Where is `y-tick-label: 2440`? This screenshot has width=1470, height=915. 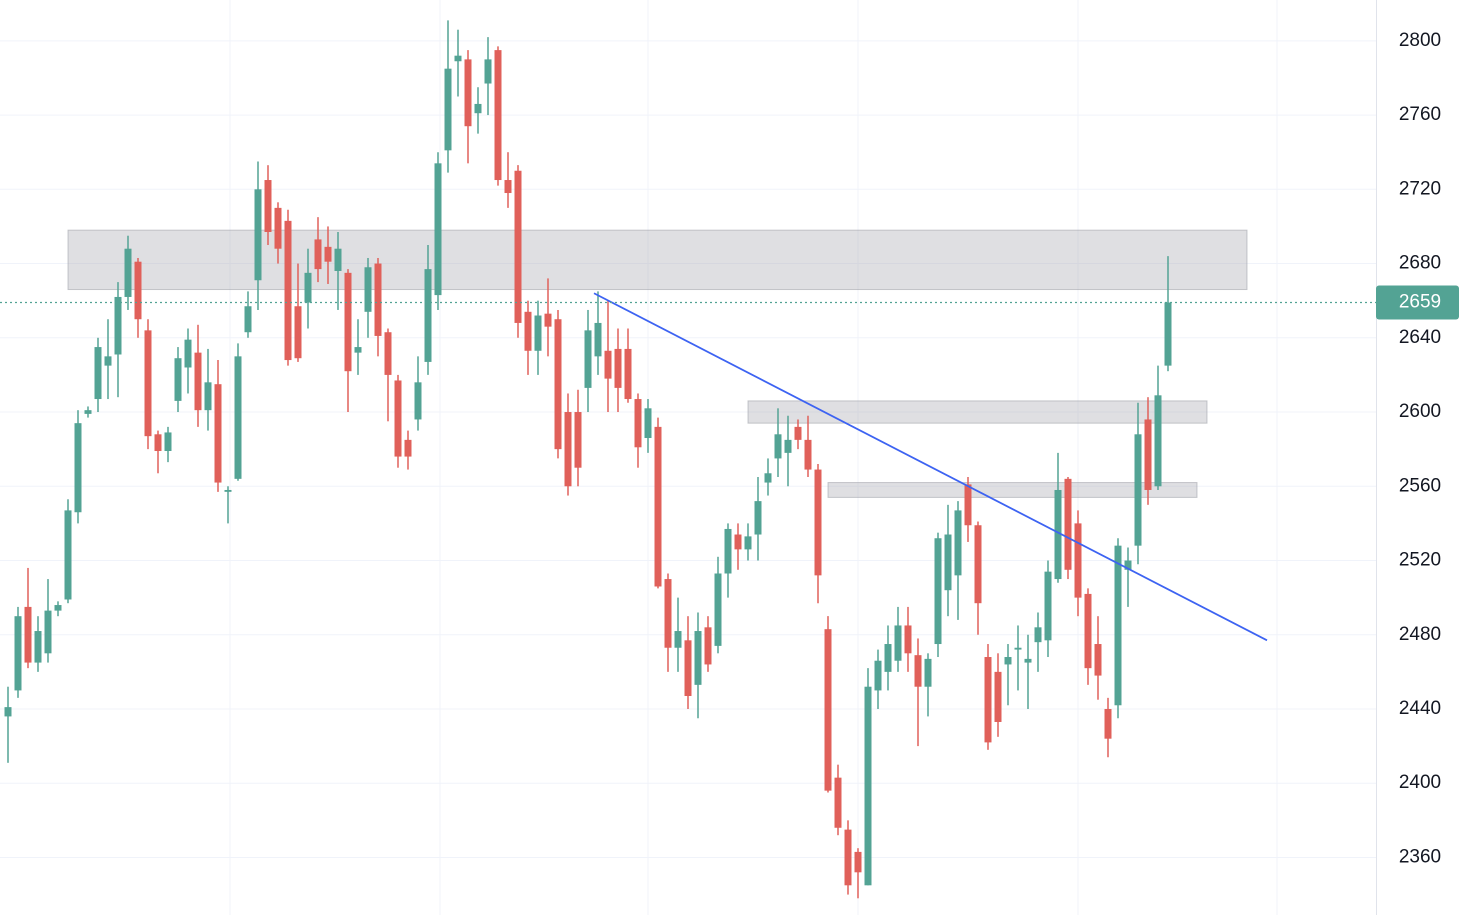
y-tick-label: 2440 is located at coordinates (1420, 708).